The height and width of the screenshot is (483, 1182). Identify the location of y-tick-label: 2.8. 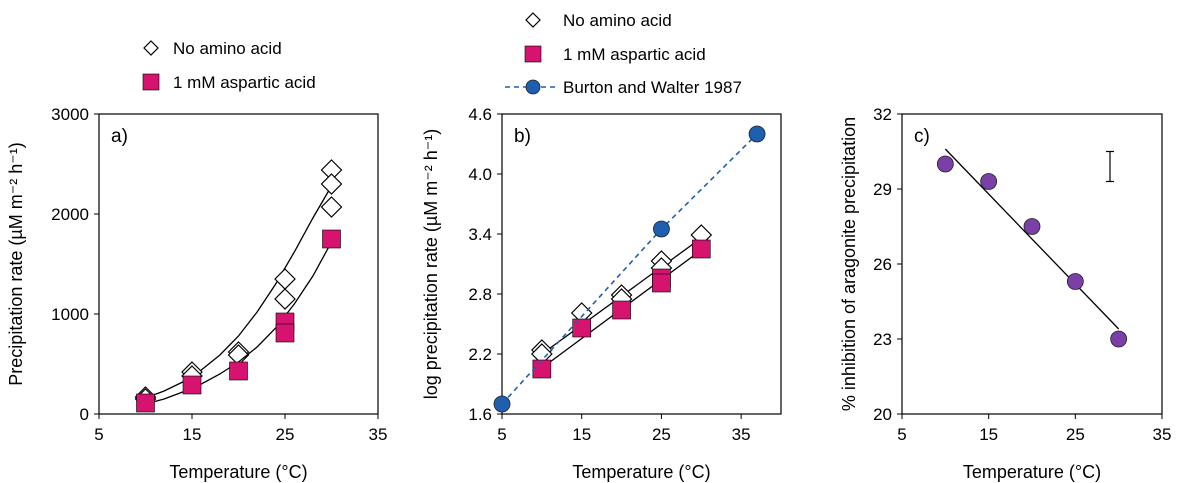
(480, 294).